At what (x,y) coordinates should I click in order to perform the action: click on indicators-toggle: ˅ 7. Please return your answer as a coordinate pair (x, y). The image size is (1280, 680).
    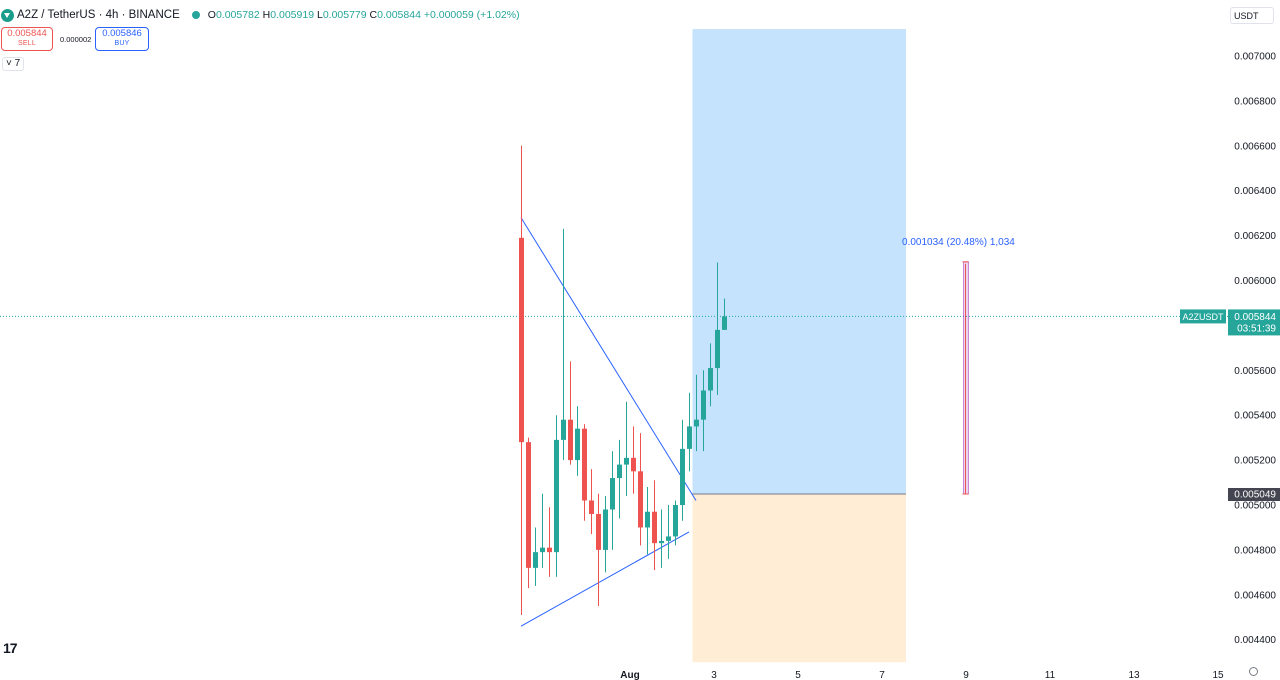
    Looking at the image, I should click on (13, 64).